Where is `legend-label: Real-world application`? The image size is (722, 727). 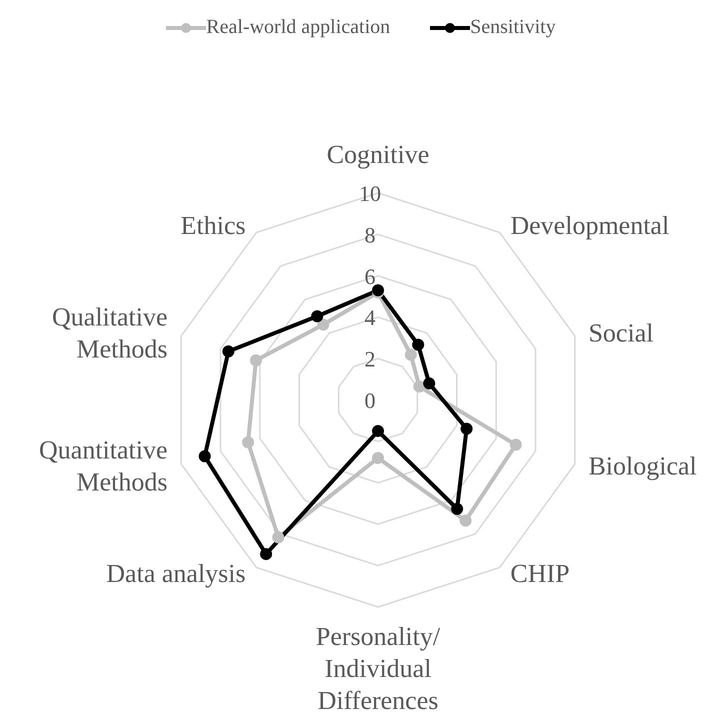
legend-label: Real-world application is located at coordinates (298, 27).